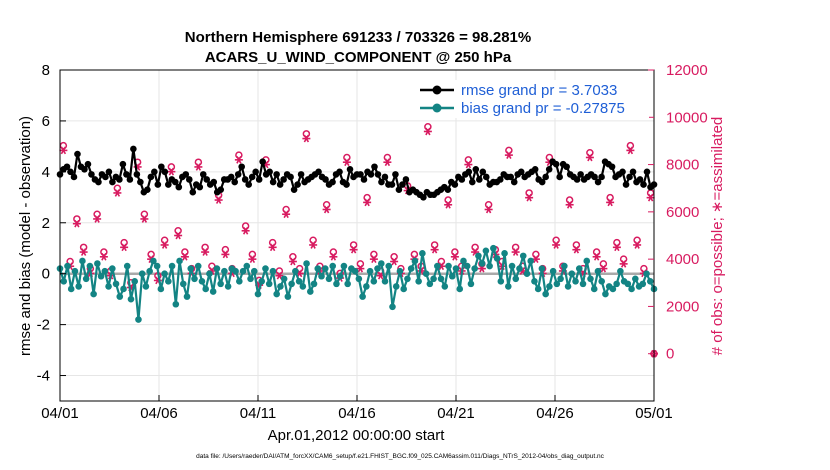 The width and height of the screenshot is (830, 470). Describe the element at coordinates (46, 172) in the screenshot. I see `left-tick-label: 4` at that location.